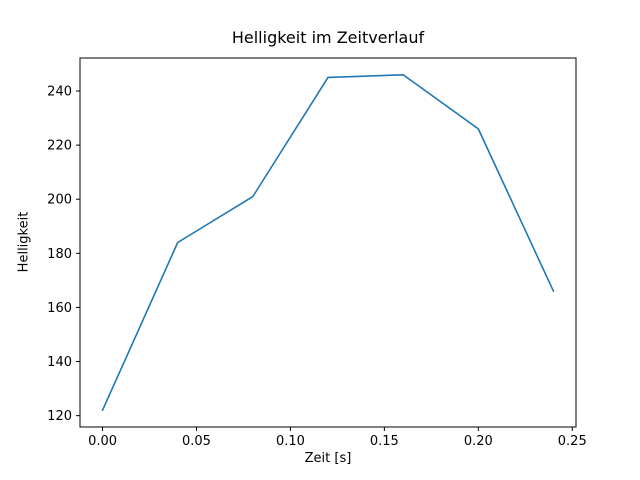 This screenshot has width=640, height=480. Describe the element at coordinates (24, 242) in the screenshot. I see `y-axis-label: Helligkeit` at that location.